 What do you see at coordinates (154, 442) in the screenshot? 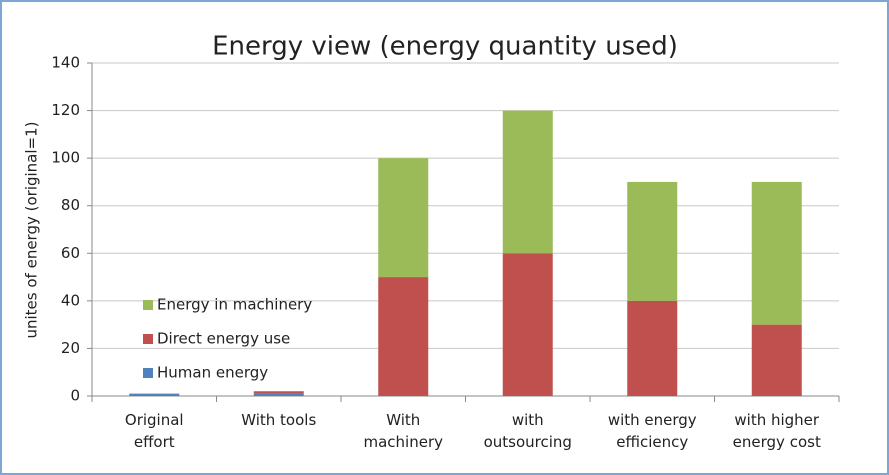
I see `x-tick-label-line: effort` at bounding box center [154, 442].